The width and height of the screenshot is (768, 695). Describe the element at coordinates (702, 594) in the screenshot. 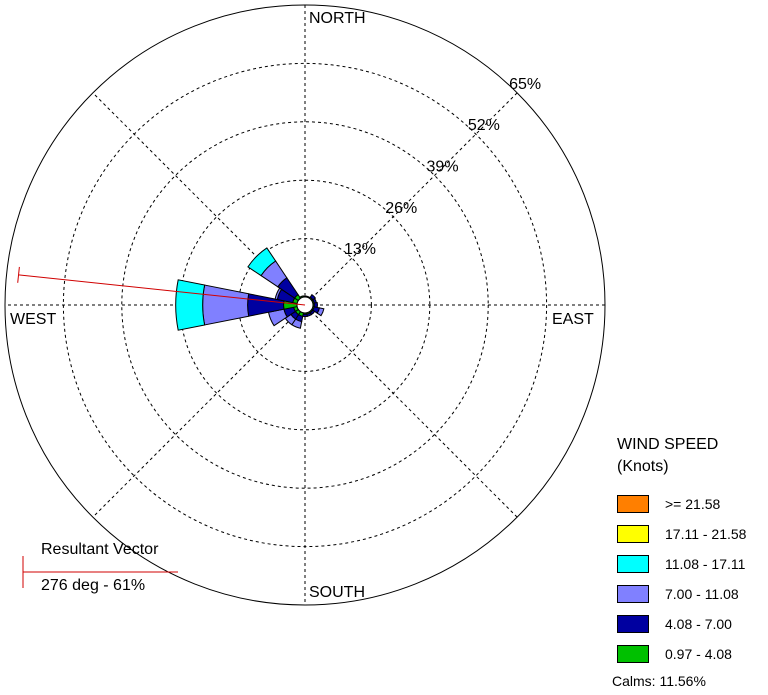

I see `legend-label: 7.00 - 11.08` at that location.